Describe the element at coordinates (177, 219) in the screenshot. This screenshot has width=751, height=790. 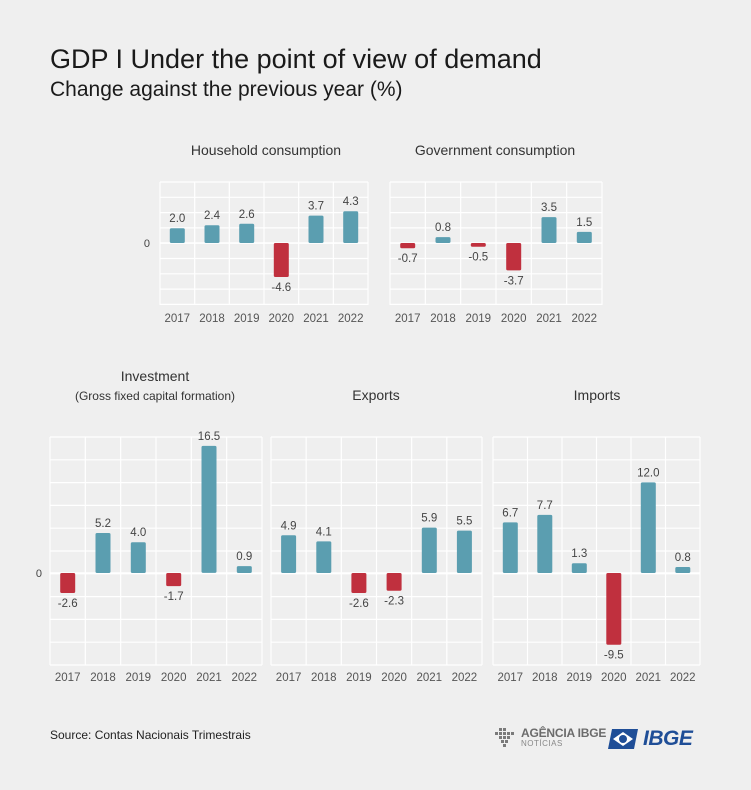
I see `data-label: 2.0` at that location.